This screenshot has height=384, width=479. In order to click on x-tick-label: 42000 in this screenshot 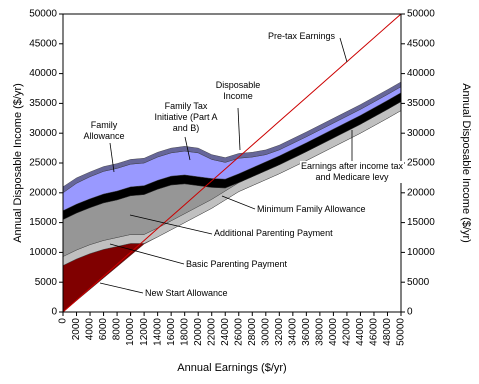, I will do `click(347, 332)`.